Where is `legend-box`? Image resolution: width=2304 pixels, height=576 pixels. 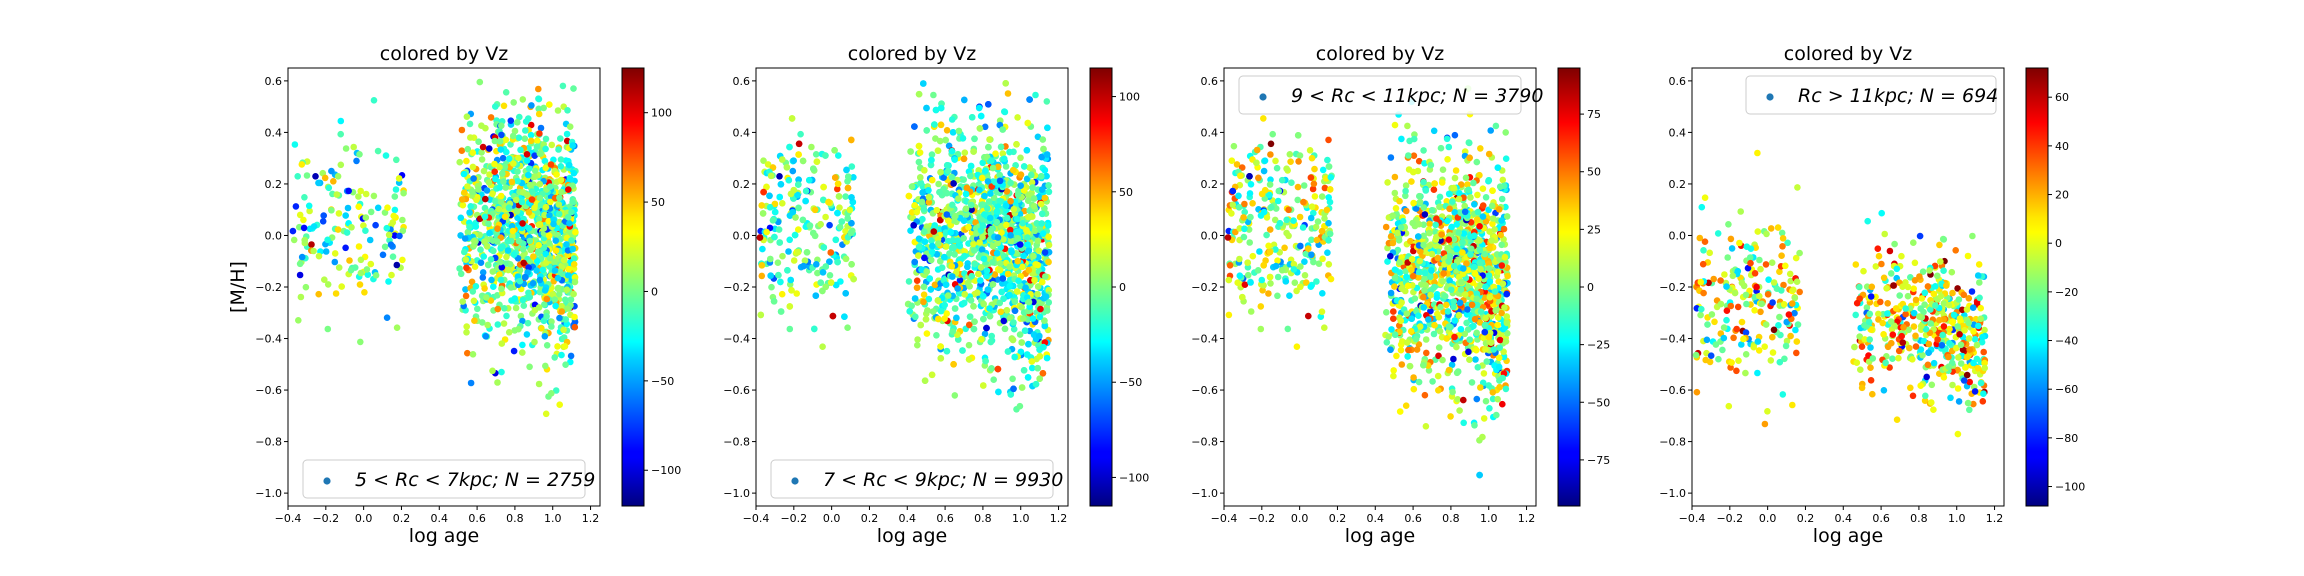 legend-box is located at coordinates (444, 479).